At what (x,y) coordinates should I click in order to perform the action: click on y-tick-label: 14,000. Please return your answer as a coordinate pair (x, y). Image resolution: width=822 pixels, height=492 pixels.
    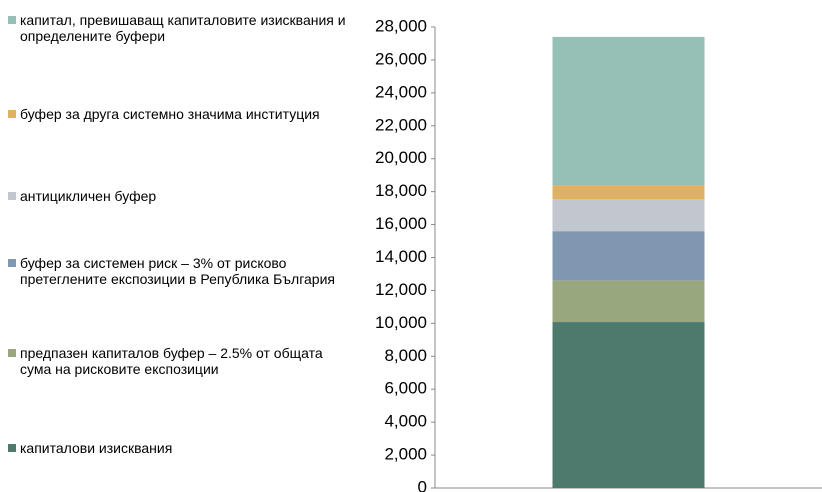
    Looking at the image, I should click on (401, 256).